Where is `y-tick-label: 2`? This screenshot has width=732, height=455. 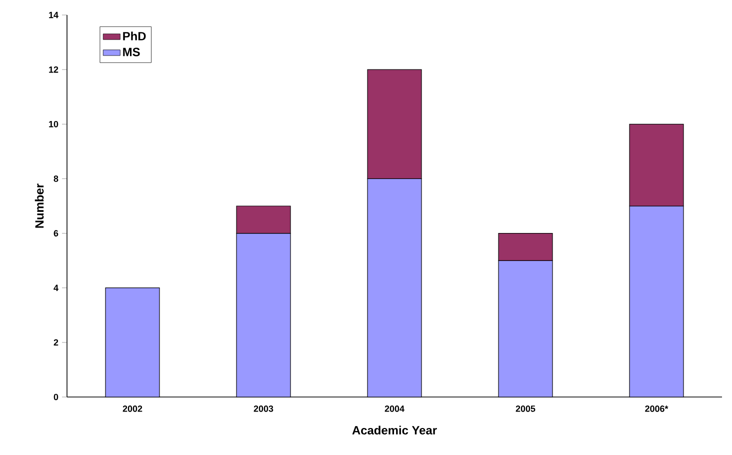 y-tick-label: 2 is located at coordinates (56, 342).